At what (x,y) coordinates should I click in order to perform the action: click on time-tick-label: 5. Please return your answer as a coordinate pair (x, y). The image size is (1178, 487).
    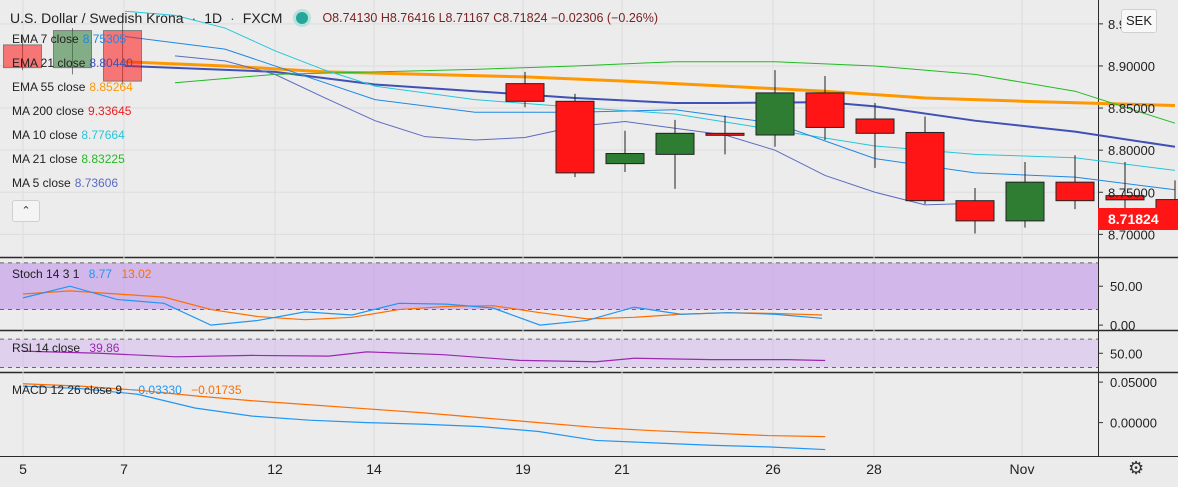
    Looking at the image, I should click on (23, 469).